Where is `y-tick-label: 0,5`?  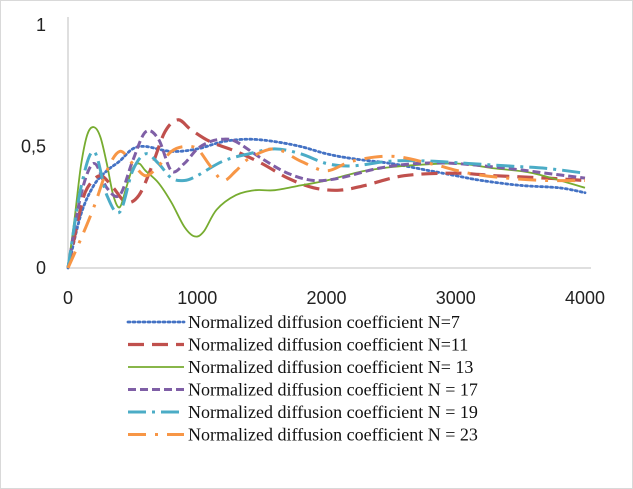
y-tick-label: 0,5 is located at coordinates (33, 147).